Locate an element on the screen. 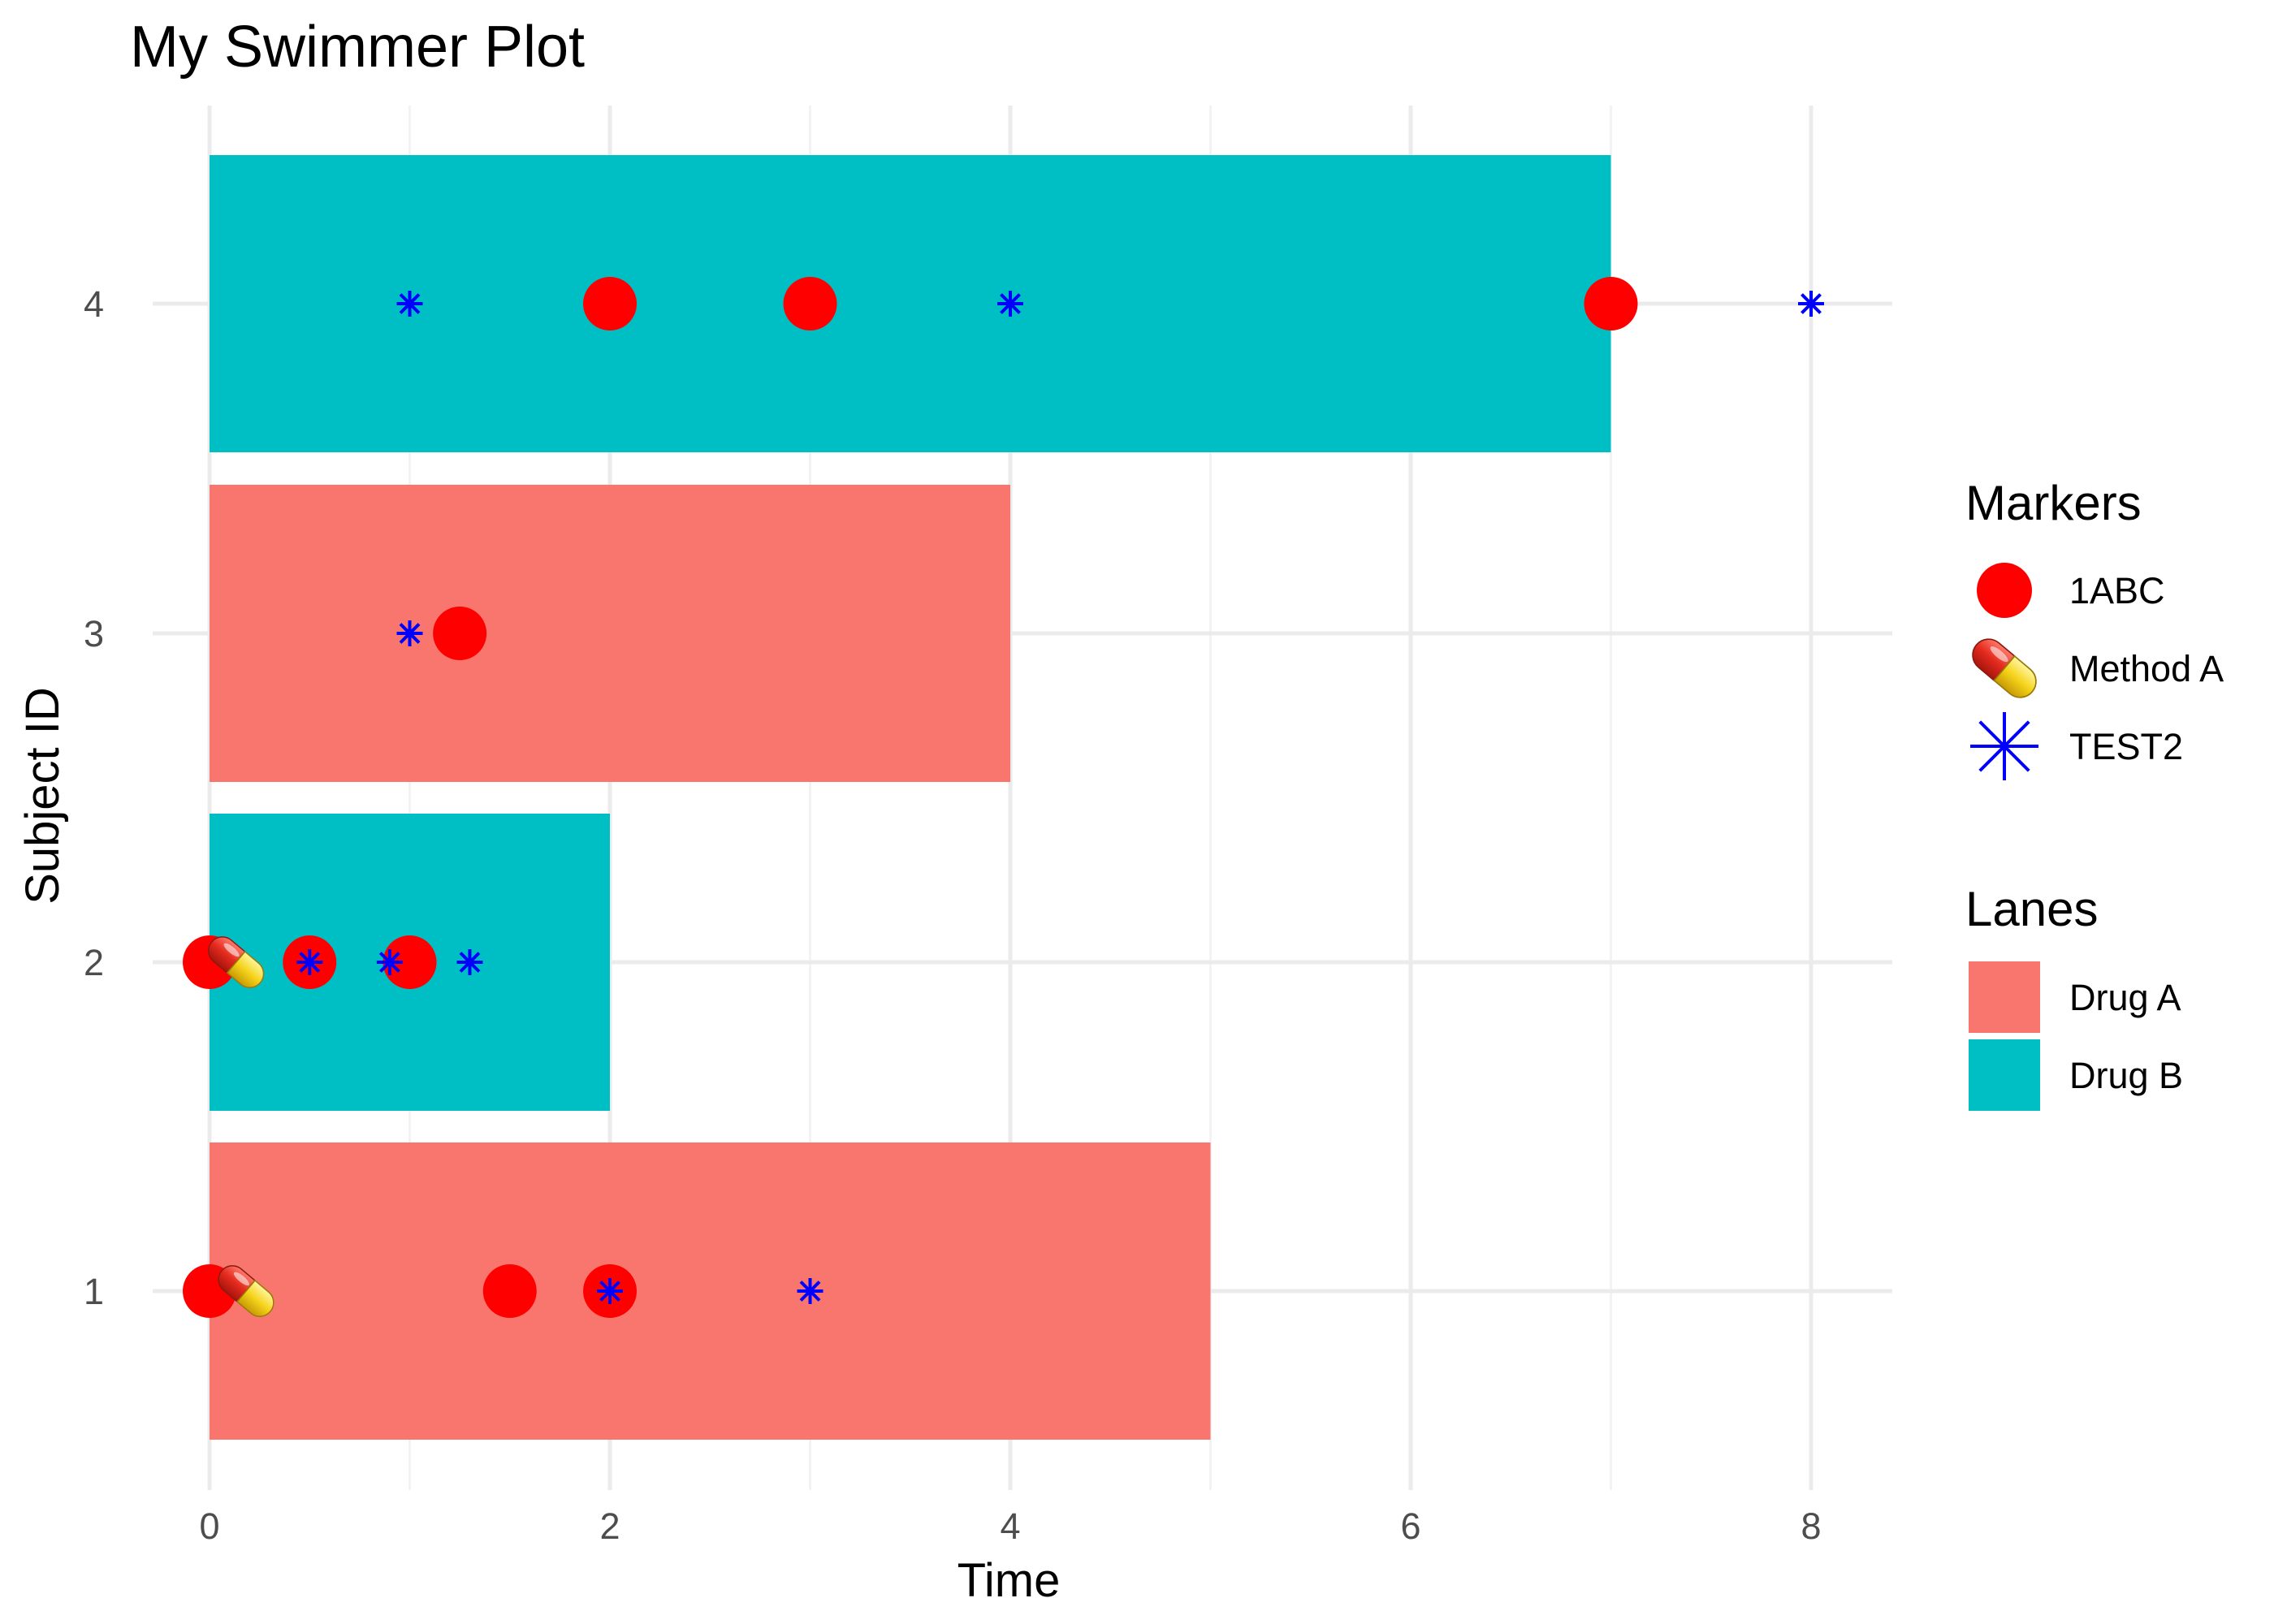 The height and width of the screenshot is (1624, 2274). legend-label-marker: TEST2 is located at coordinates (2126, 747).